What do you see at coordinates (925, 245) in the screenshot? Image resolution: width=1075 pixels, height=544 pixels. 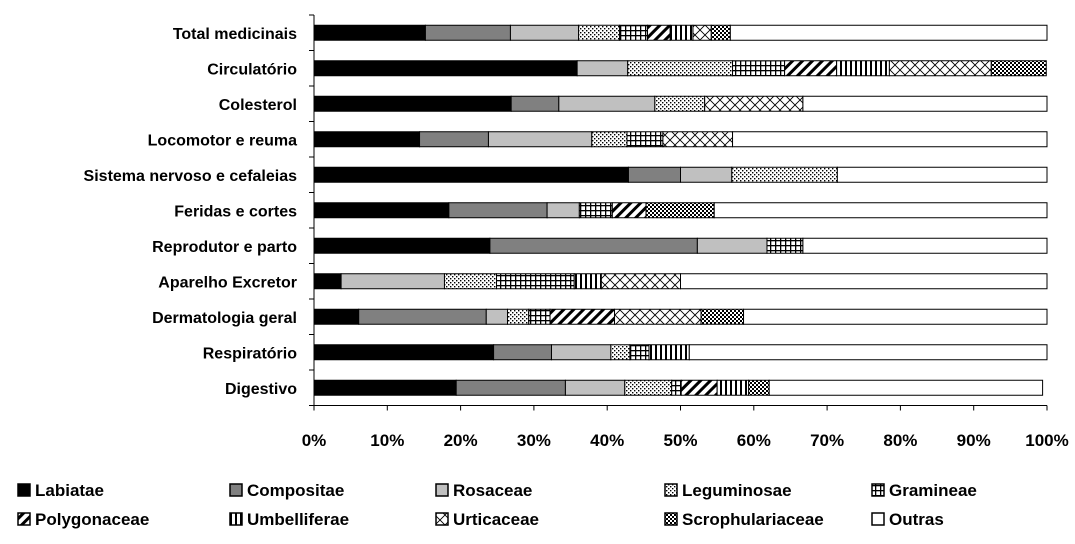 I see `bar-segment-reprodutor-e-parto-outras` at bounding box center [925, 245].